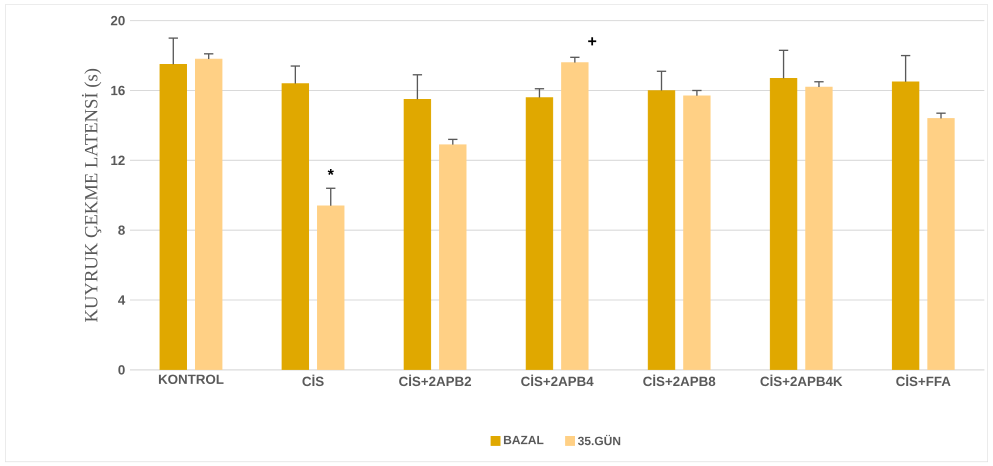 This screenshot has height=466, width=993. I want to click on annotation: *, so click(331, 172).